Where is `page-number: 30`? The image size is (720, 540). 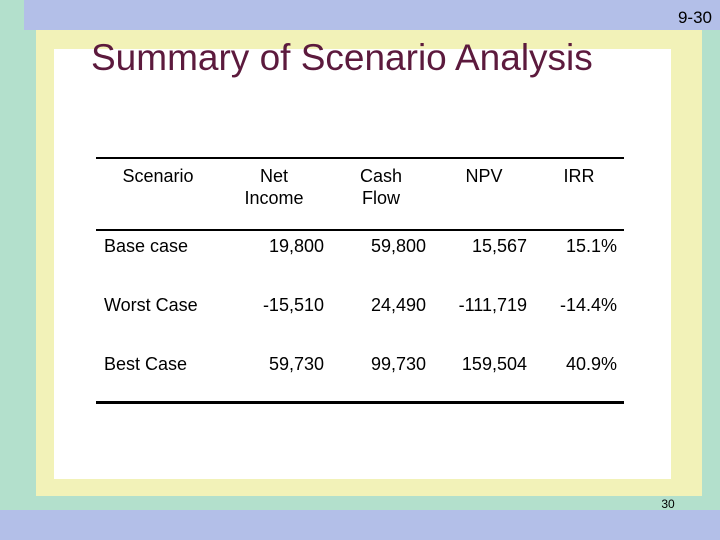
page-number: 30 is located at coordinates (668, 504).